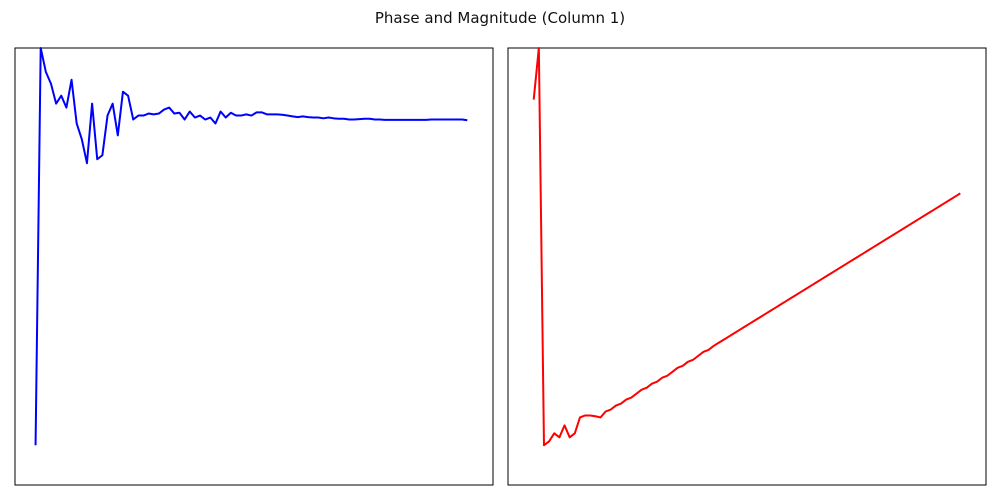  I want to click on figure-title: Phase and Magnitude (Column 1), so click(500, 18).